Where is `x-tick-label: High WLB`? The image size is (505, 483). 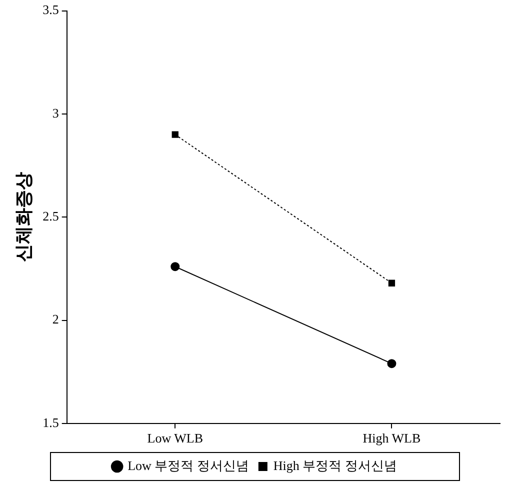
x-tick-label: High WLB is located at coordinates (391, 438).